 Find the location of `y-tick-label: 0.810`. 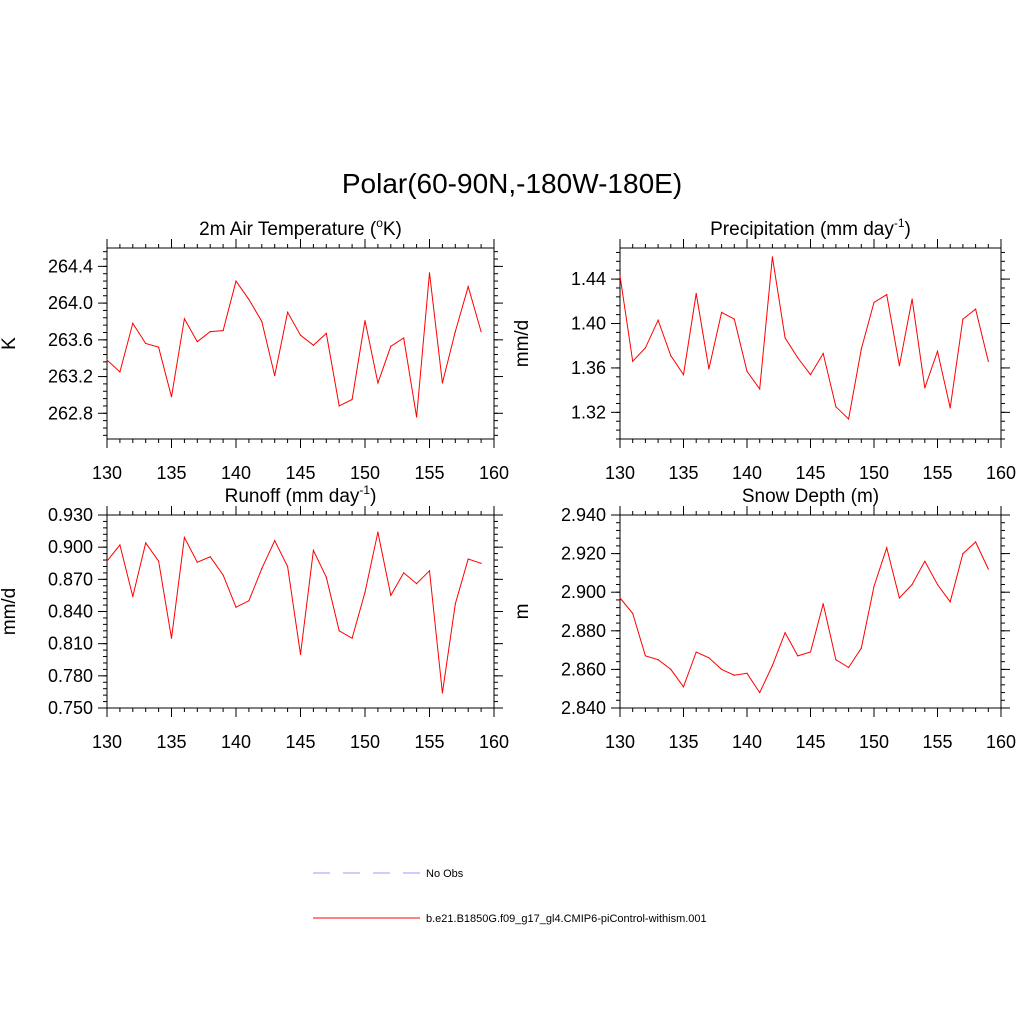

y-tick-label: 0.810 is located at coordinates (70, 644).